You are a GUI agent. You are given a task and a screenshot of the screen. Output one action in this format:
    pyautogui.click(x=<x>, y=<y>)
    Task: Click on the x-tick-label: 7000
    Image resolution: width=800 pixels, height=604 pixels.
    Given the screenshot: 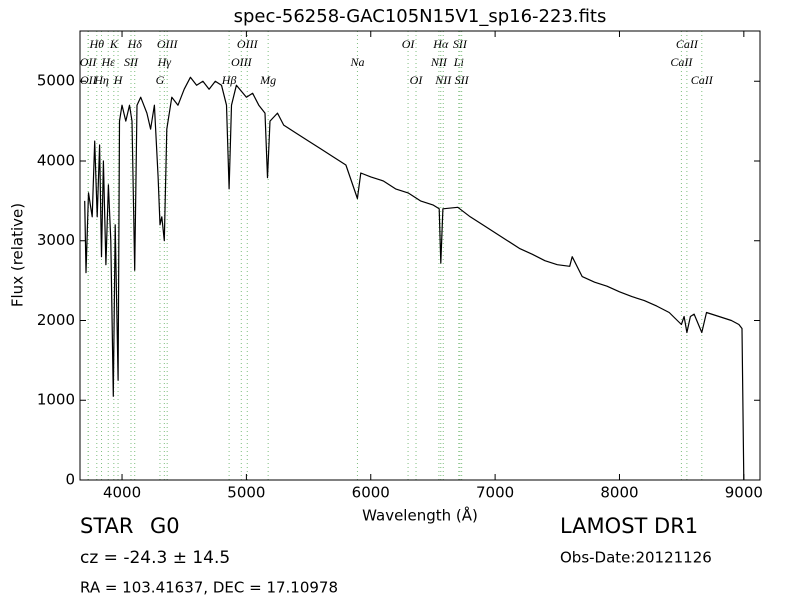 What is the action you would take?
    pyautogui.click(x=495, y=493)
    